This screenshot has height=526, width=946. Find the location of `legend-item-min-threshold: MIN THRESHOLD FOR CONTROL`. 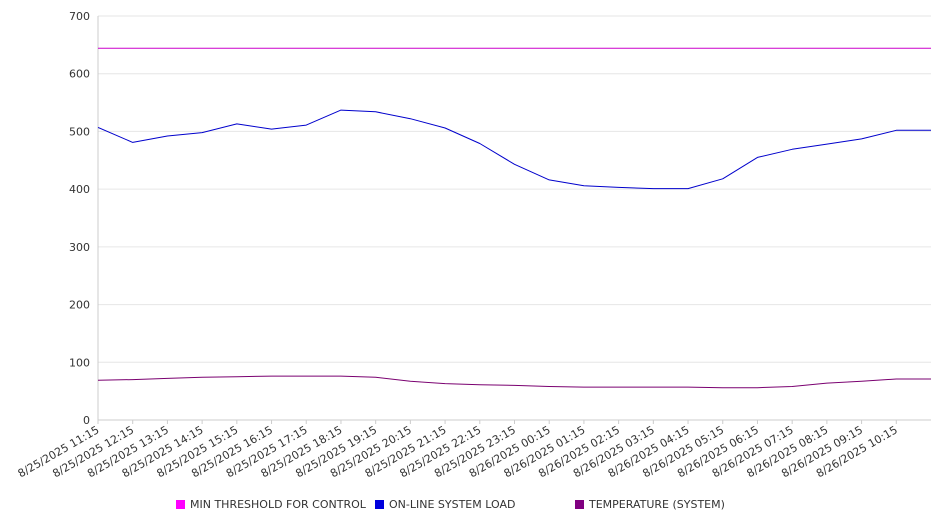

legend-item-min-threshold: MIN THRESHOLD FOR CONTROL is located at coordinates (271, 504).